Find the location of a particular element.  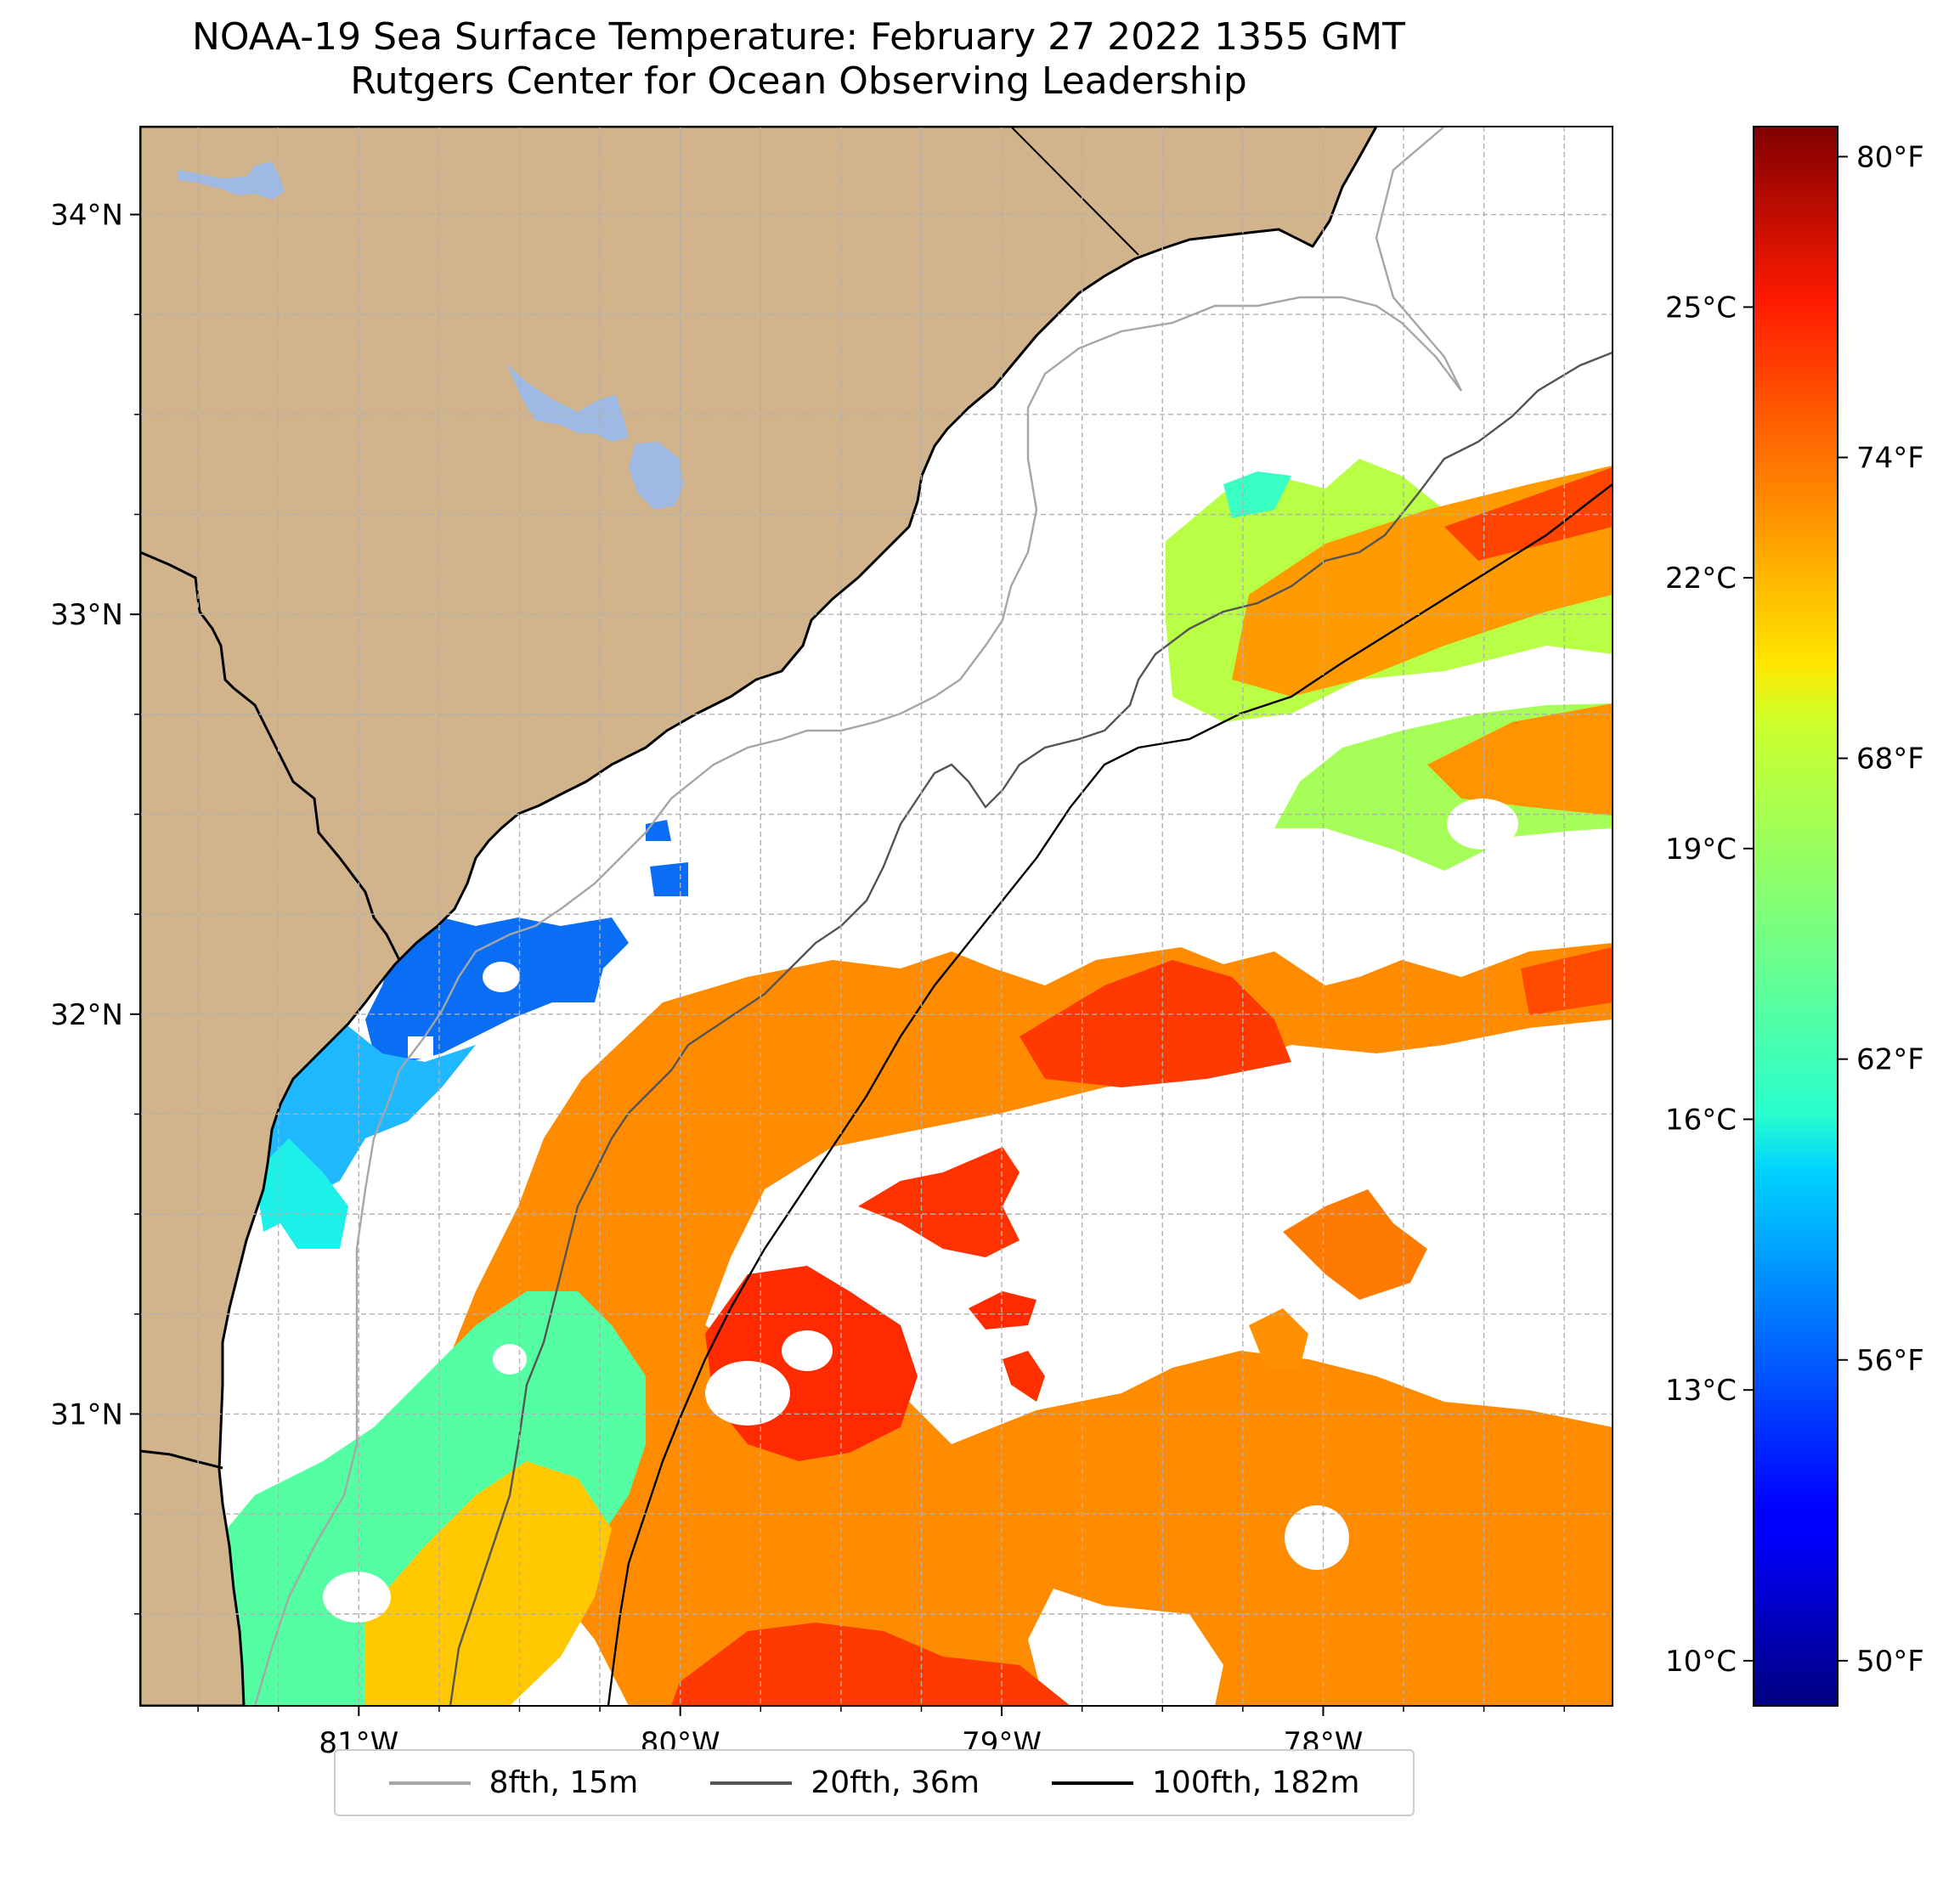

sst-patch-island-b is located at coordinates (1355, 1244).